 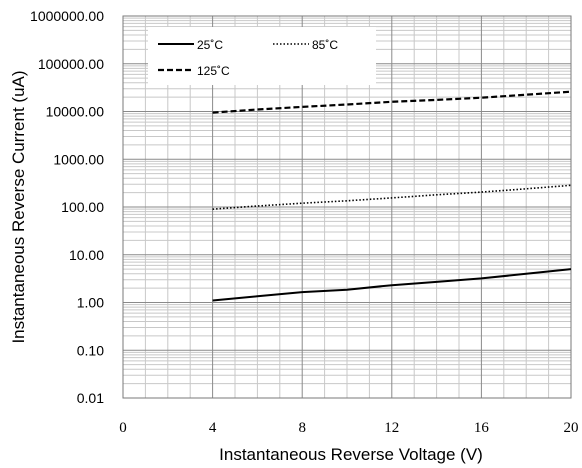 What do you see at coordinates (78, 159) in the screenshot?
I see `y-tick-label: 1000.00` at bounding box center [78, 159].